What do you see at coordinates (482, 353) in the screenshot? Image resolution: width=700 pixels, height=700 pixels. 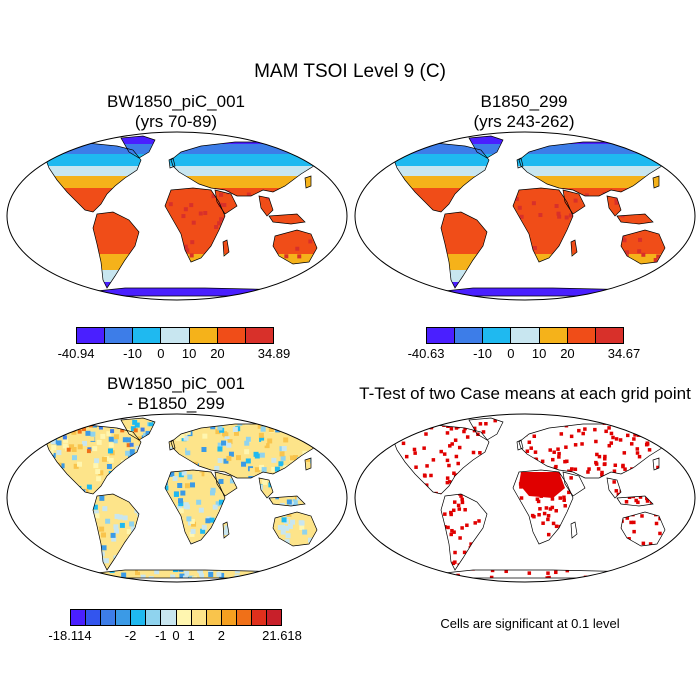 I see `colorbar-tick-label: -10` at bounding box center [482, 353].